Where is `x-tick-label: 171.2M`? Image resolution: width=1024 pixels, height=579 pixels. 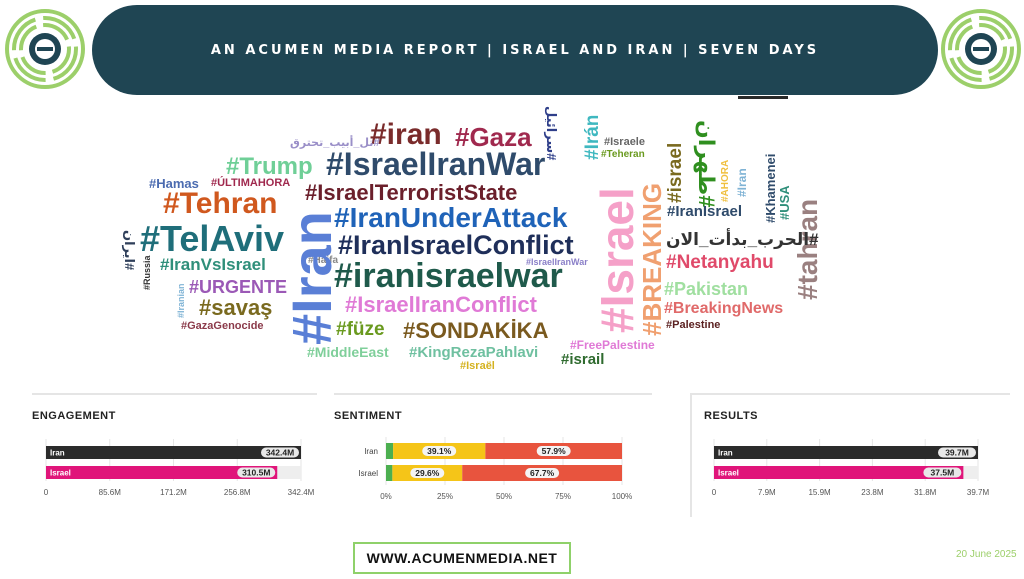 x-tick-label: 171.2M is located at coordinates (173, 492).